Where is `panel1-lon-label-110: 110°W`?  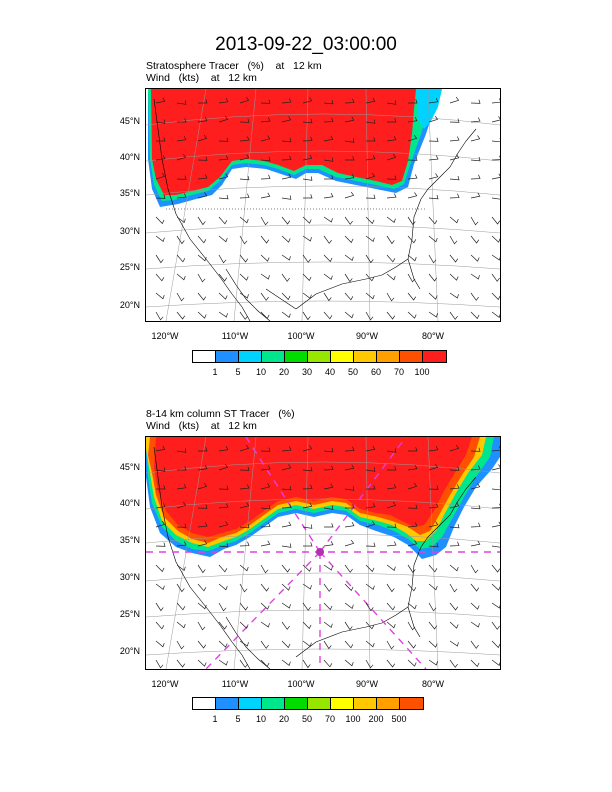
panel1-lon-label-110: 110°W is located at coordinates (235, 336).